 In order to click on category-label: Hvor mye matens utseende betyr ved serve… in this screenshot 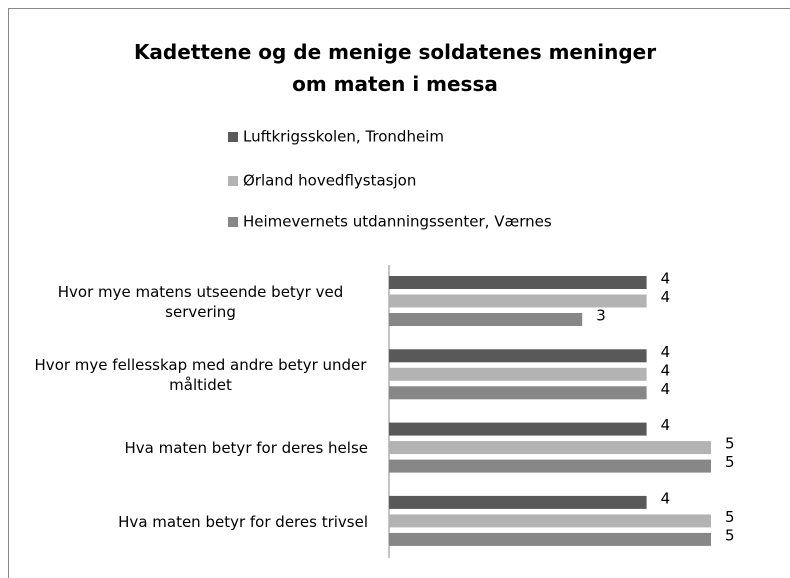, I will do `click(200, 301)`.